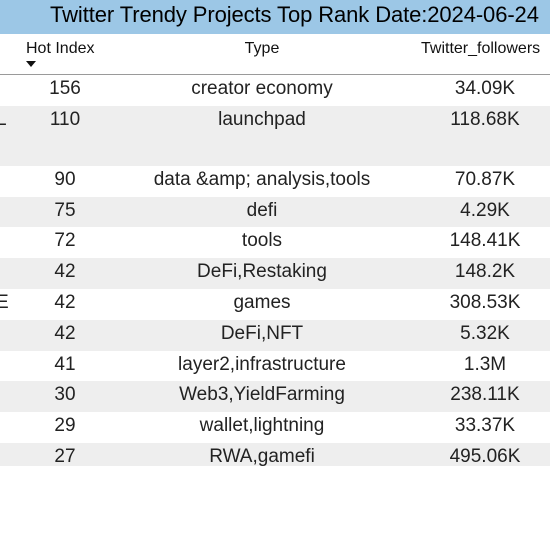 This screenshot has height=550, width=550. I want to click on table-row: 156 creator economy 34.09K, so click(275, 90).